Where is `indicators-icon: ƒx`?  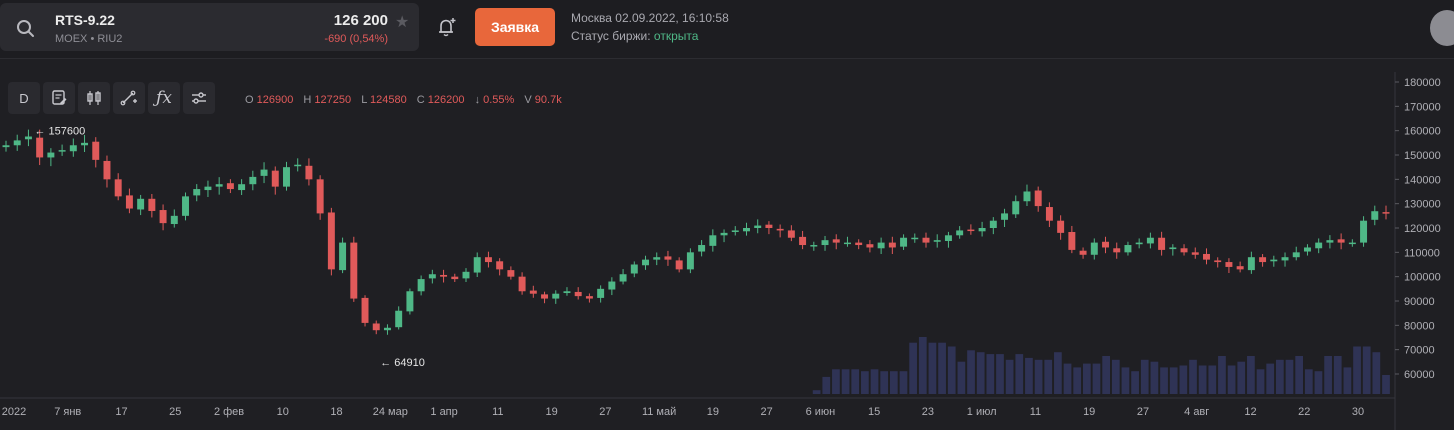
indicators-icon: ƒx is located at coordinates (164, 98).